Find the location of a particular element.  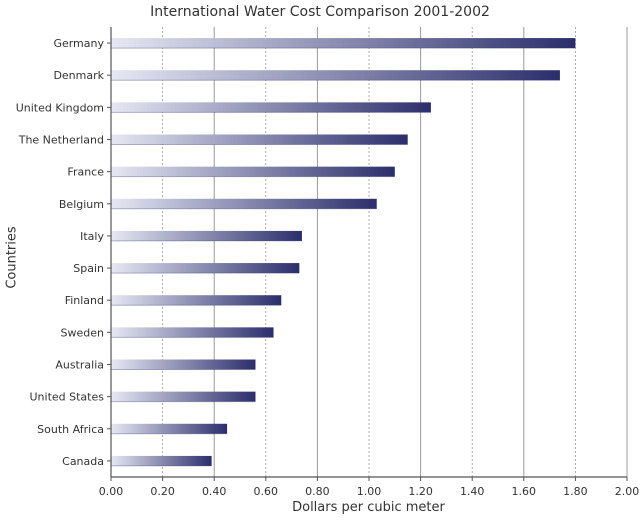

category-label: Spain is located at coordinates (88, 268).